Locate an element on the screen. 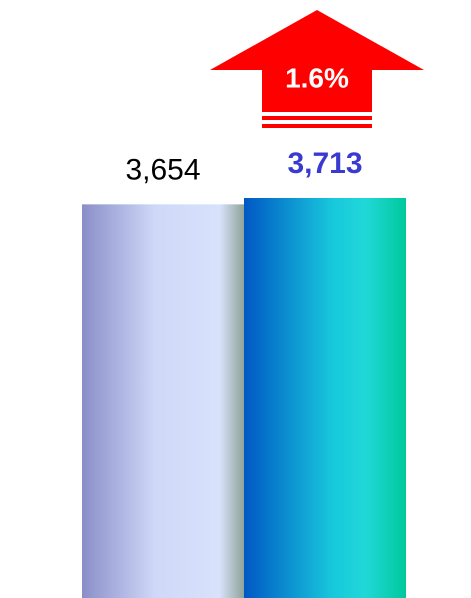  annotation: 1.6% is located at coordinates (317, 77).